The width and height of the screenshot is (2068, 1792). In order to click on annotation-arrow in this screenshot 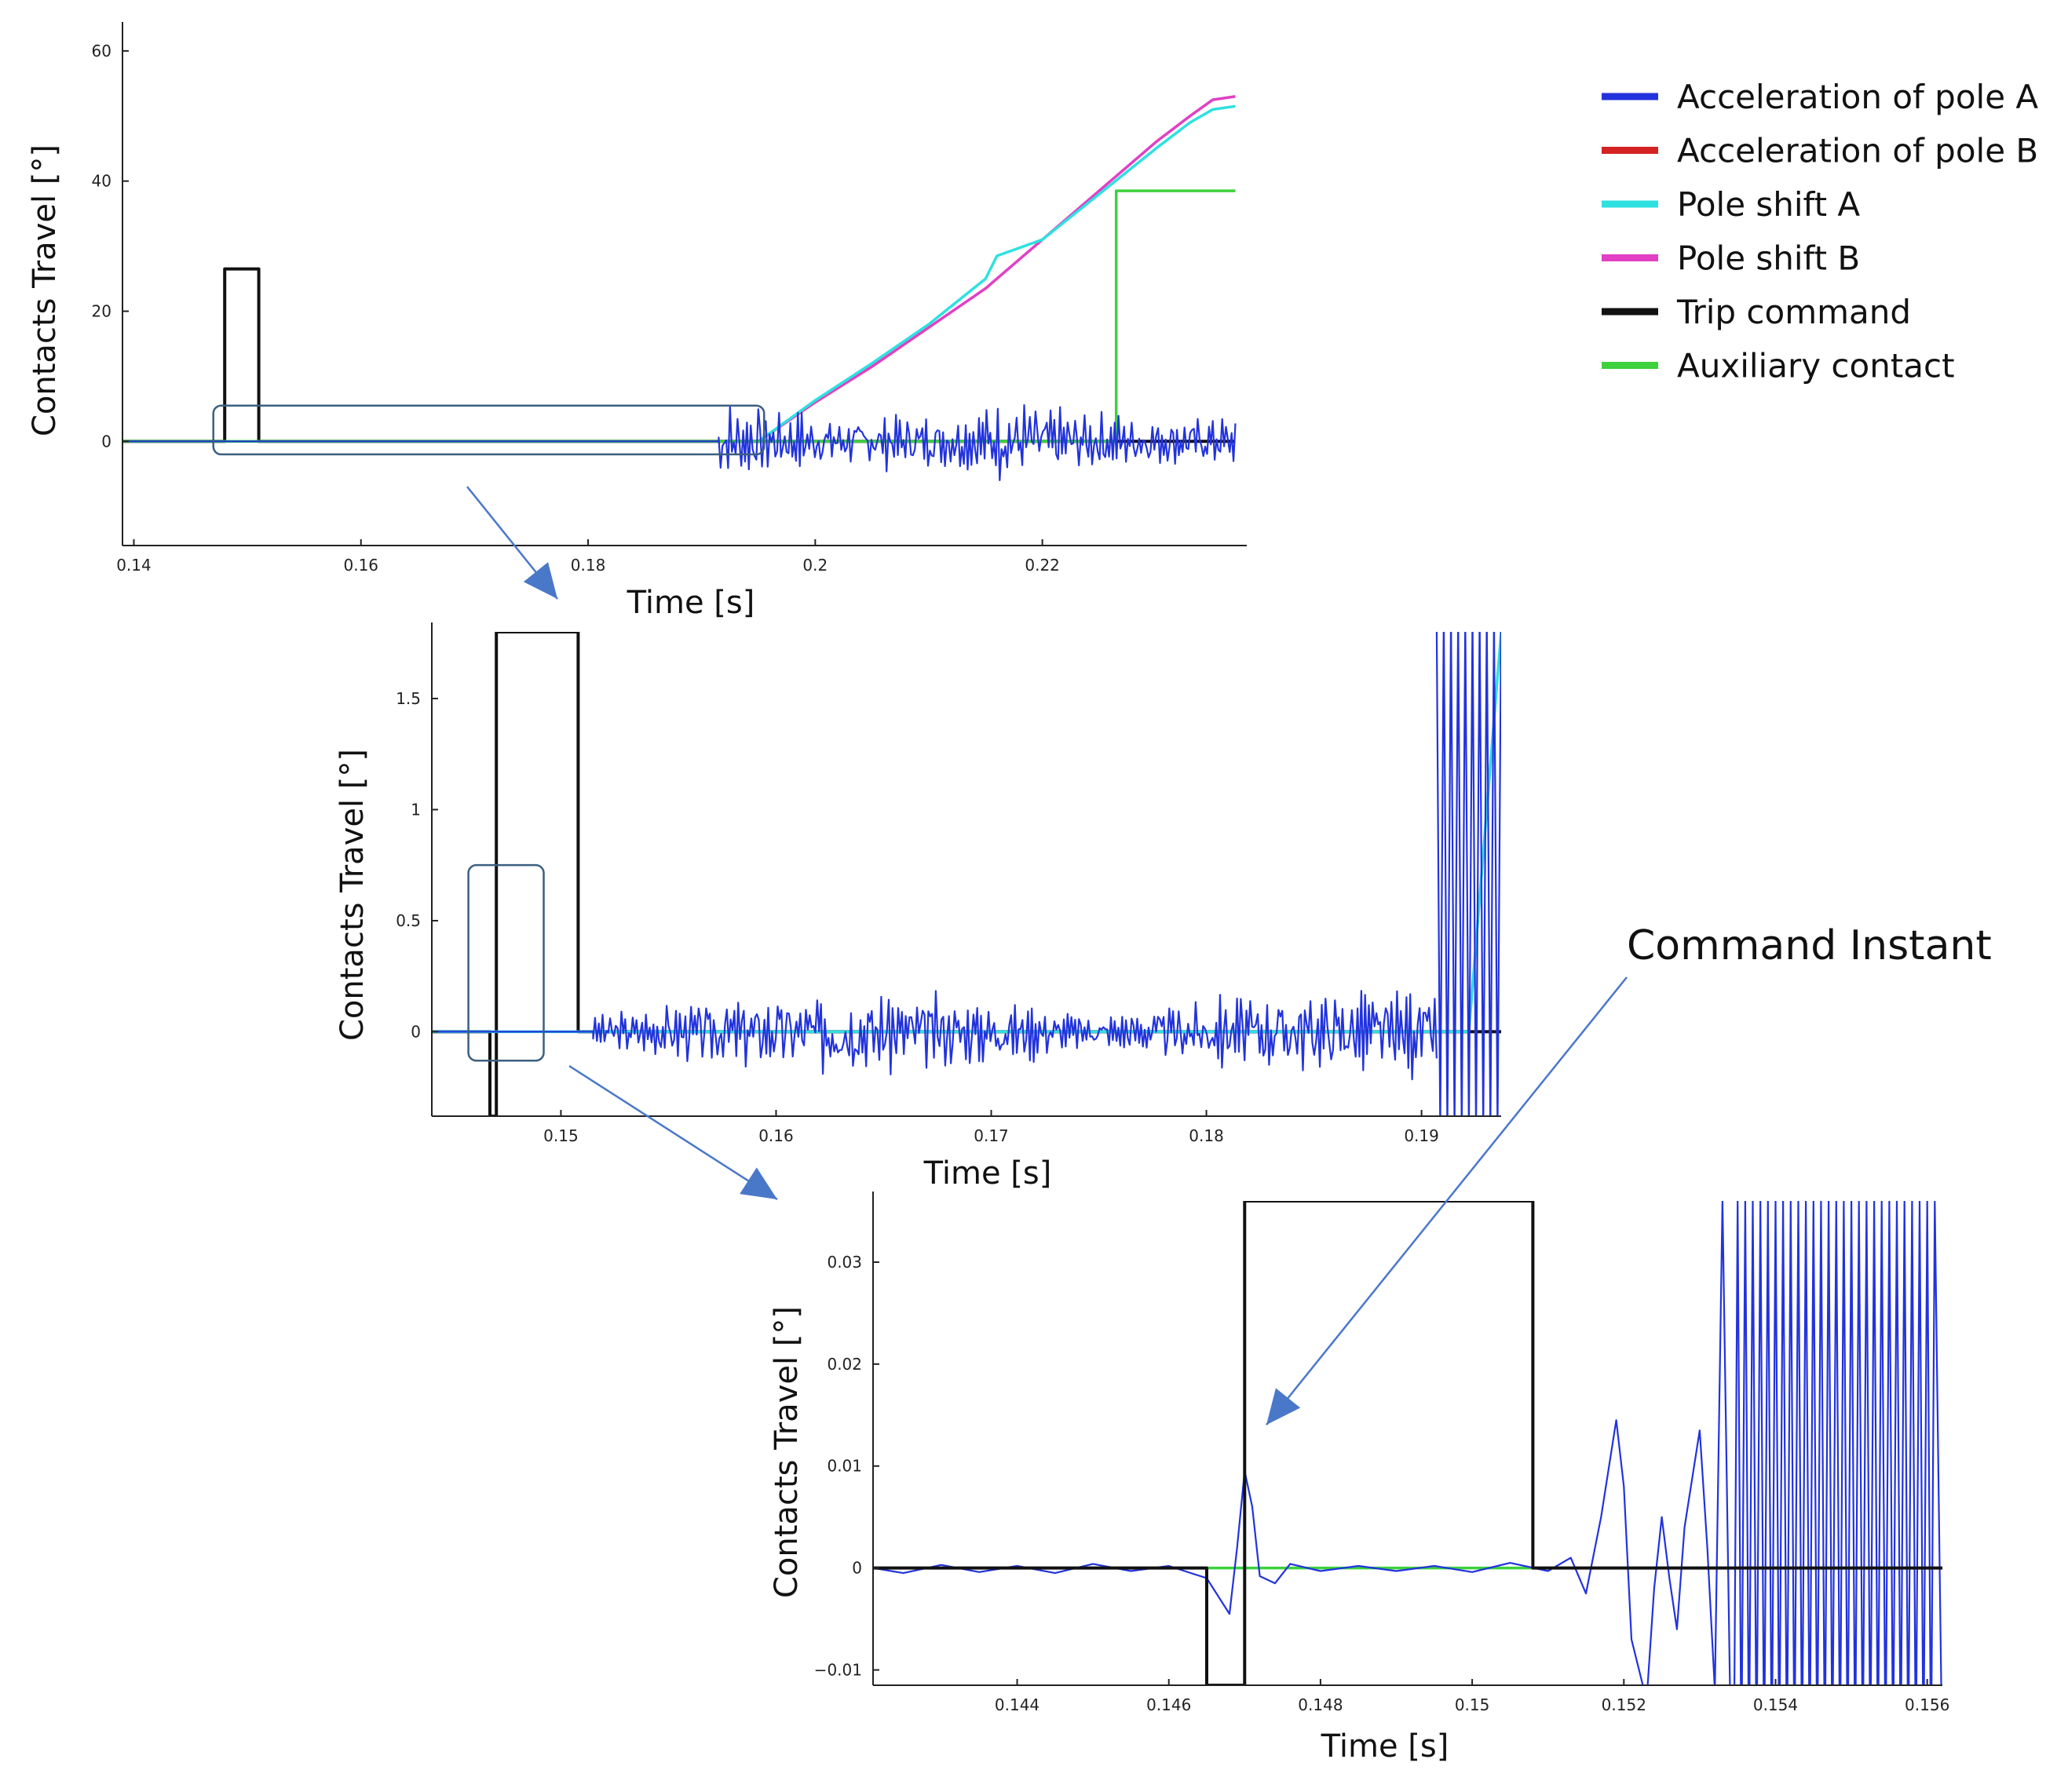, I will do `click(1447, 1201)`.